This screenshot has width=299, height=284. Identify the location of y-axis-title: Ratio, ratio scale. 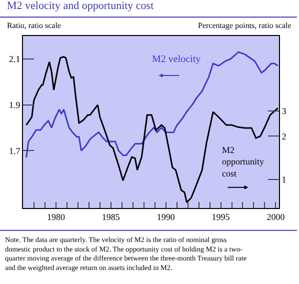
(34, 25).